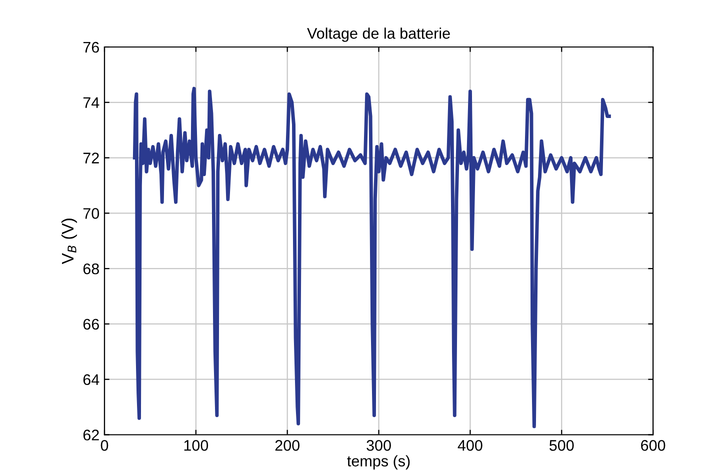 The width and height of the screenshot is (706, 470). What do you see at coordinates (69, 241) in the screenshot?
I see `y-axis-title: V$_{B}$ (V)` at bounding box center [69, 241].